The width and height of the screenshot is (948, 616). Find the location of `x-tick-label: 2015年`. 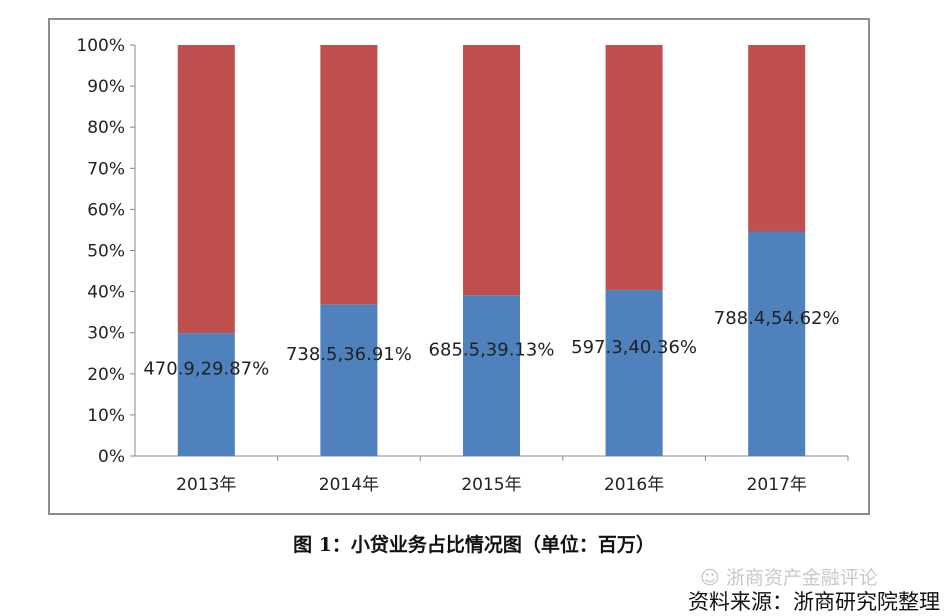

x-tick-label: 2015年 is located at coordinates (491, 485).